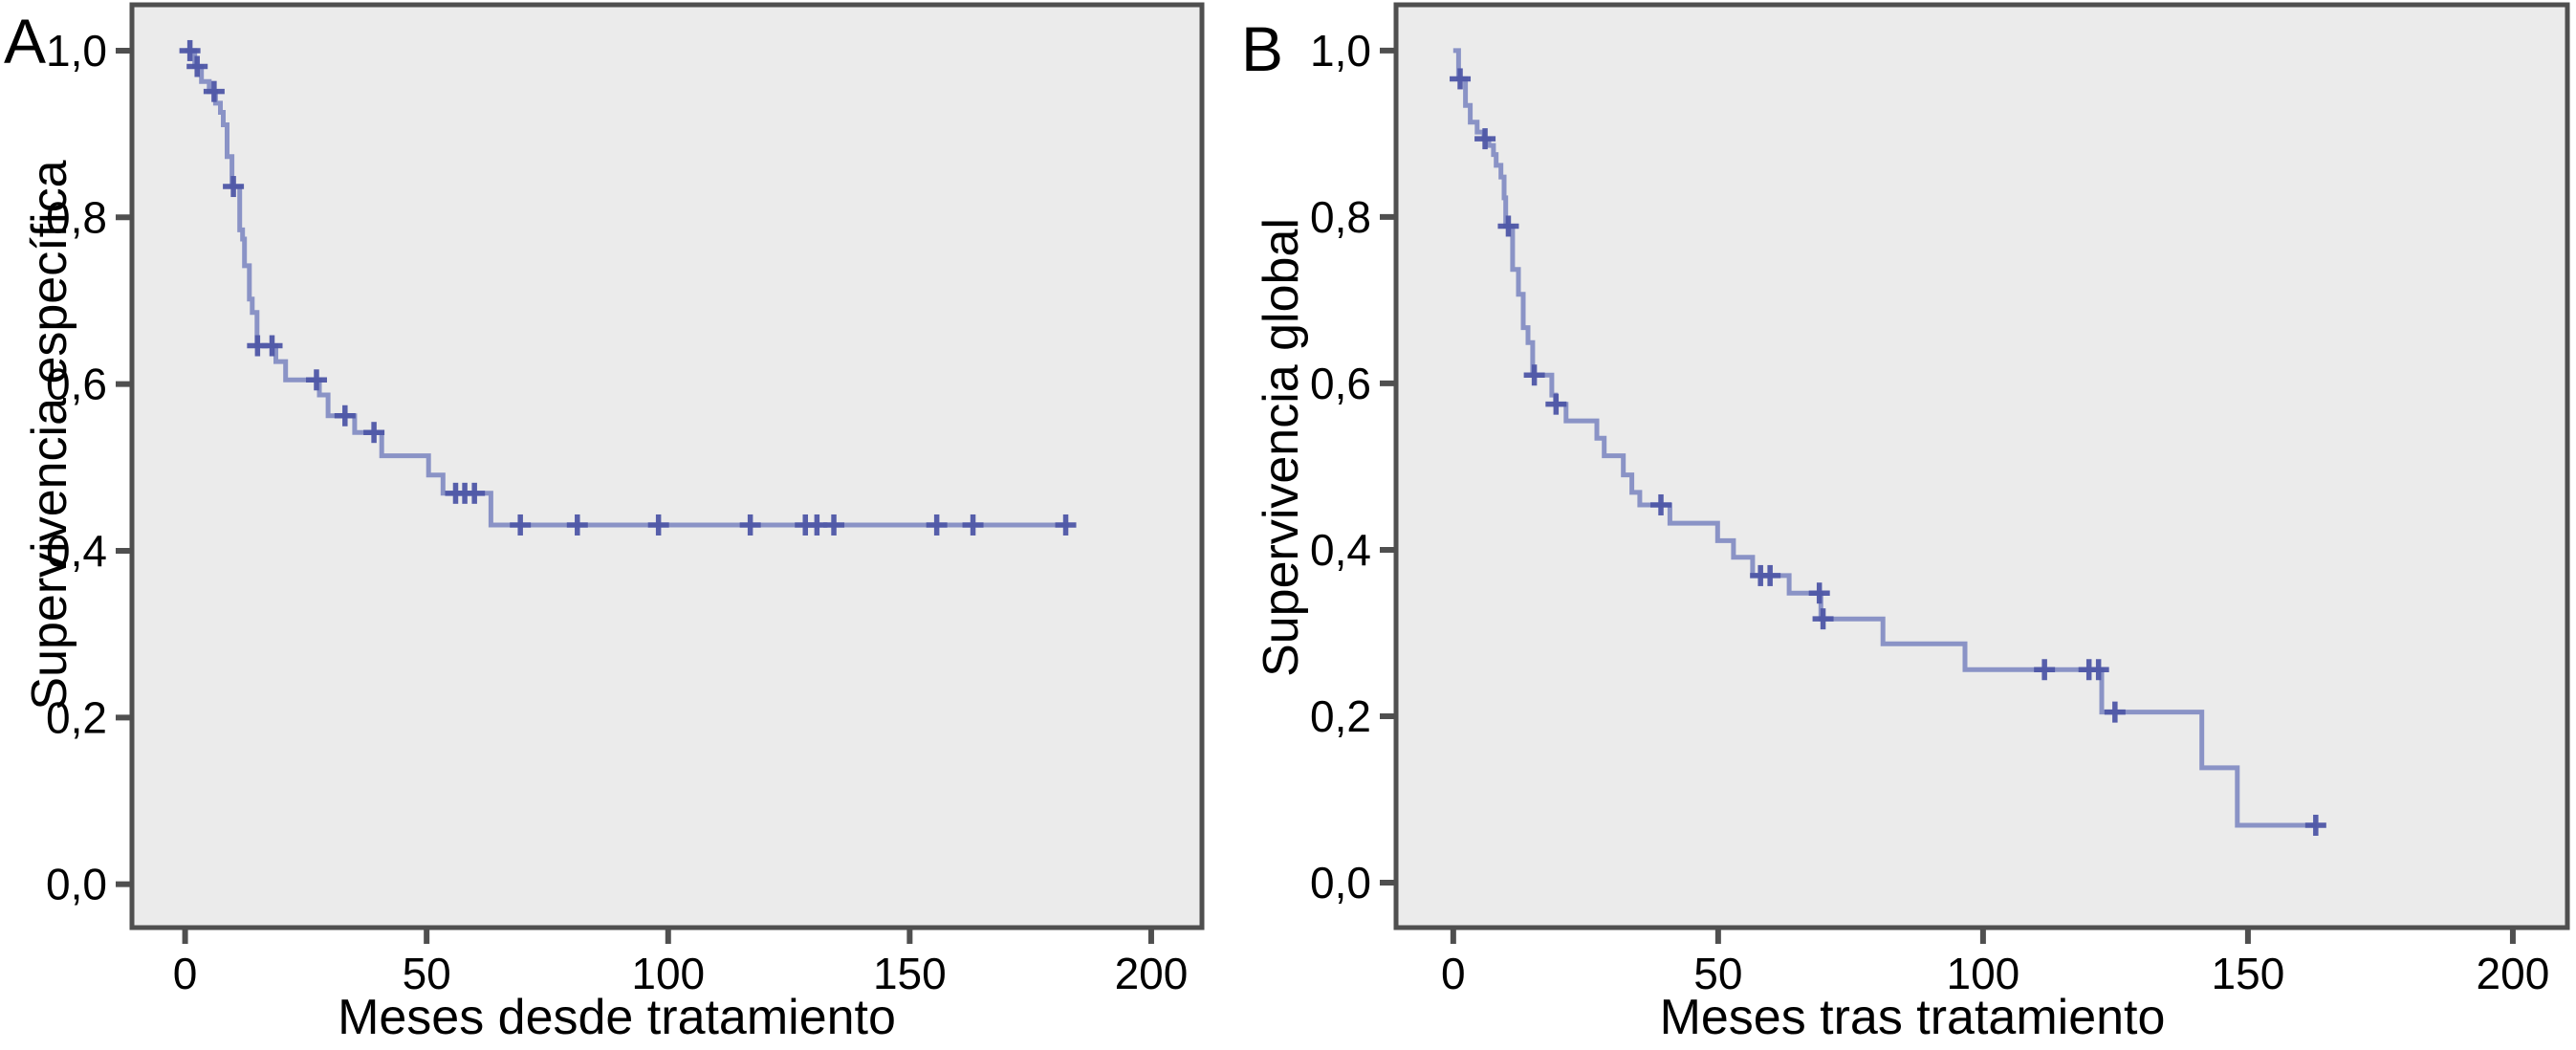 Image resolution: width=2576 pixels, height=1050 pixels. Describe the element at coordinates (1340, 51) in the screenshot. I see `y-tick-label-b: 1,0` at that location.